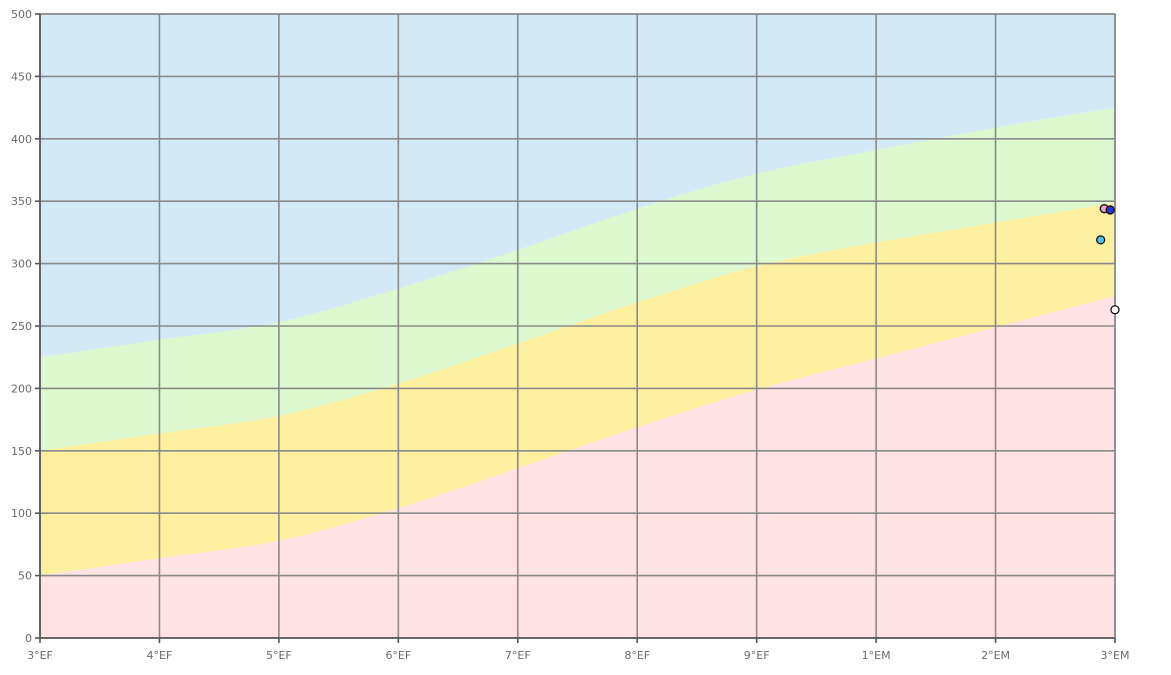 The height and width of the screenshot is (675, 1171). What do you see at coordinates (279, 655) in the screenshot?
I see `x-tick-label: 5°EF` at bounding box center [279, 655].